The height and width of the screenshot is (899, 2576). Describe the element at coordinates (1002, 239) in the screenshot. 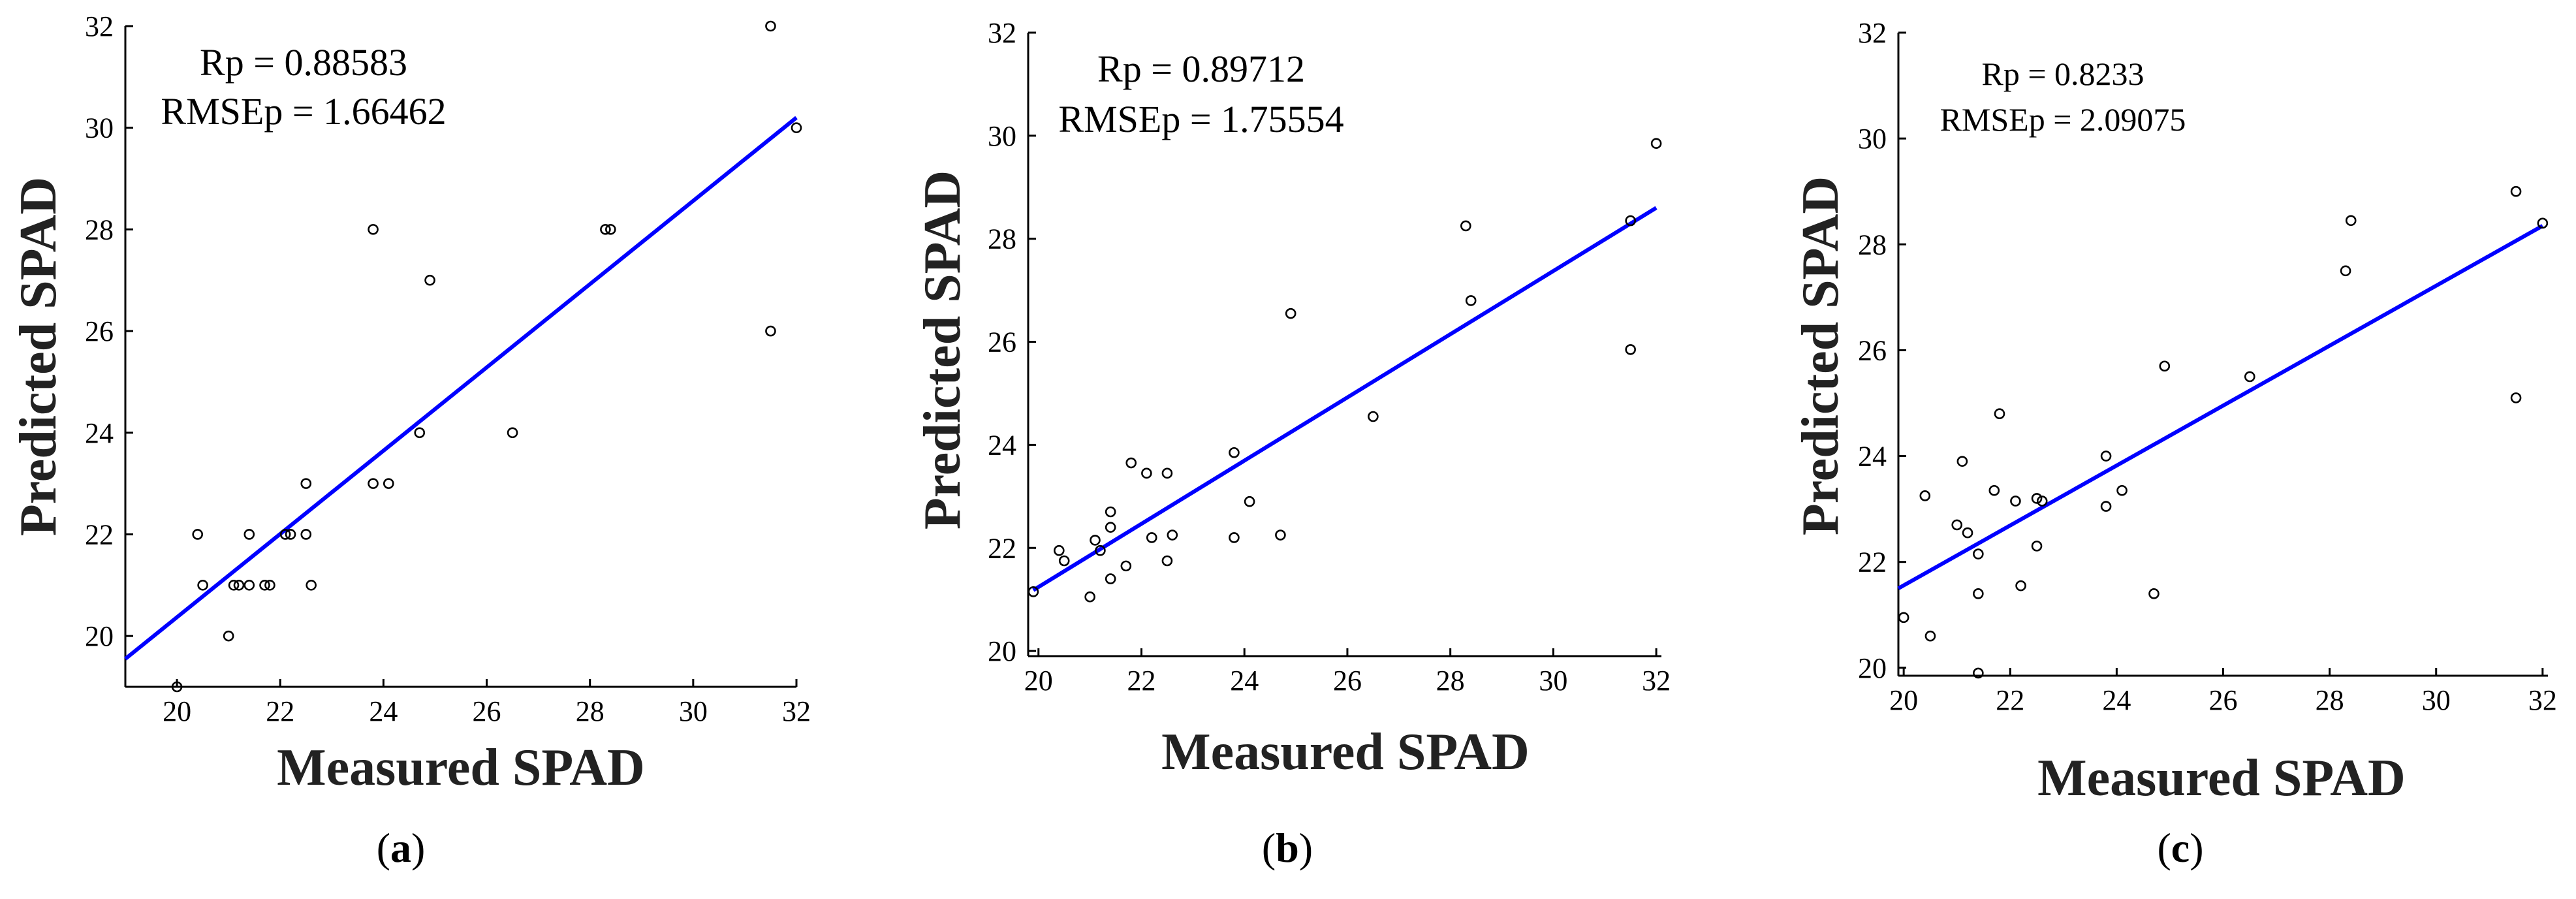

I see `y-tick-label: 28` at that location.